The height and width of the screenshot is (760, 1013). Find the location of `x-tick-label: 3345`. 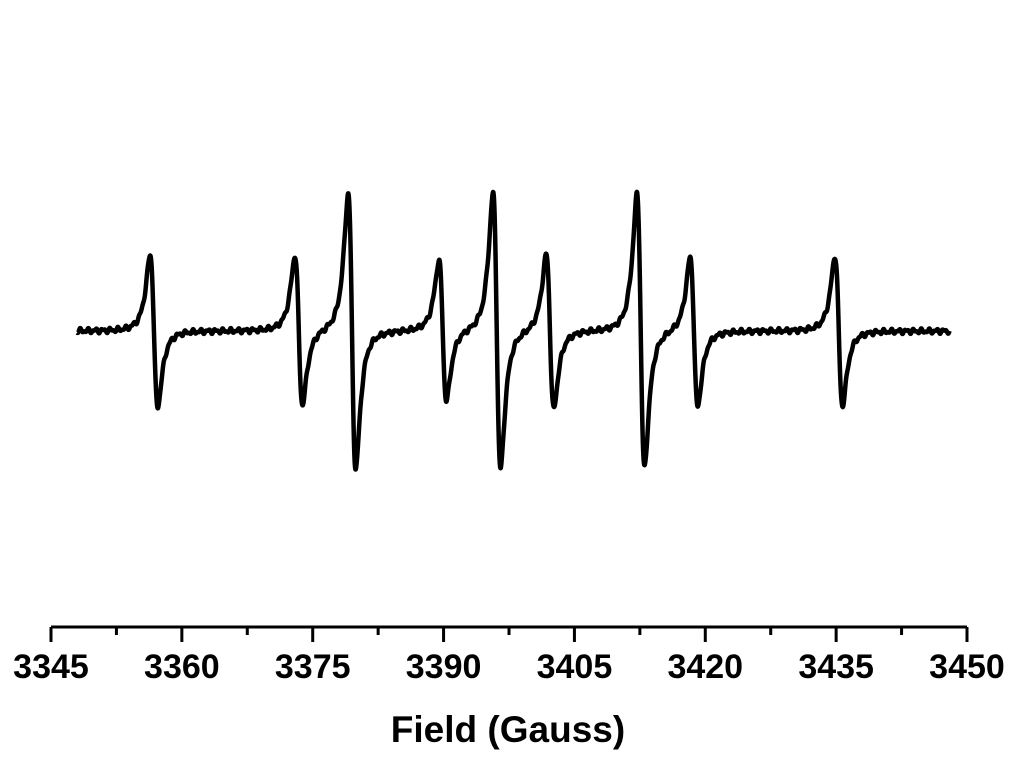

x-tick-label: 3345 is located at coordinates (51, 667).